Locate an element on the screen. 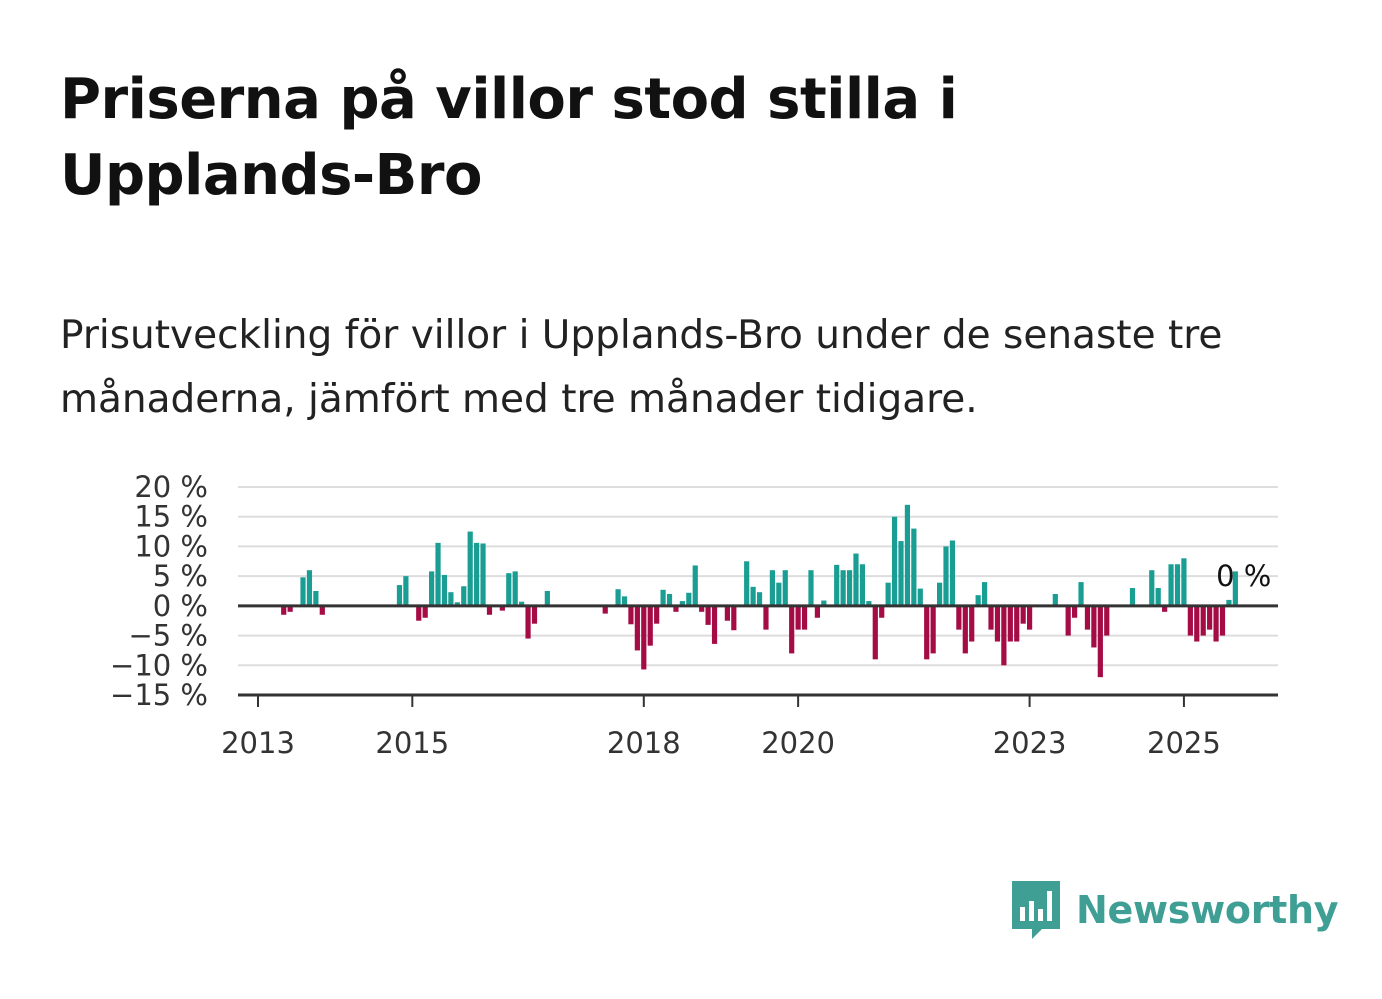 The width and height of the screenshot is (1382, 999). last-value-label: 0 % is located at coordinates (1243, 576).